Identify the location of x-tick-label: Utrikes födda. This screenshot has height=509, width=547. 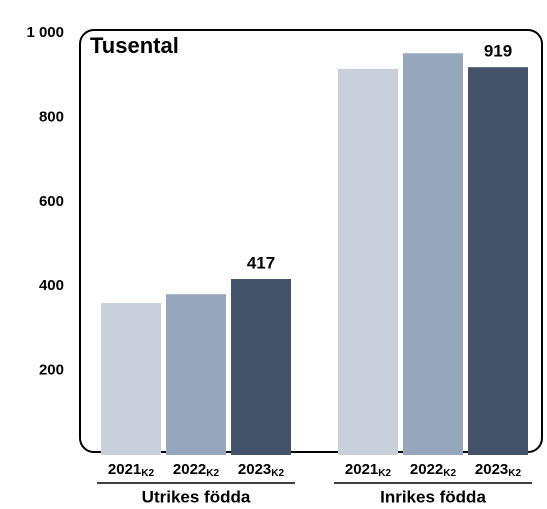
(196, 496).